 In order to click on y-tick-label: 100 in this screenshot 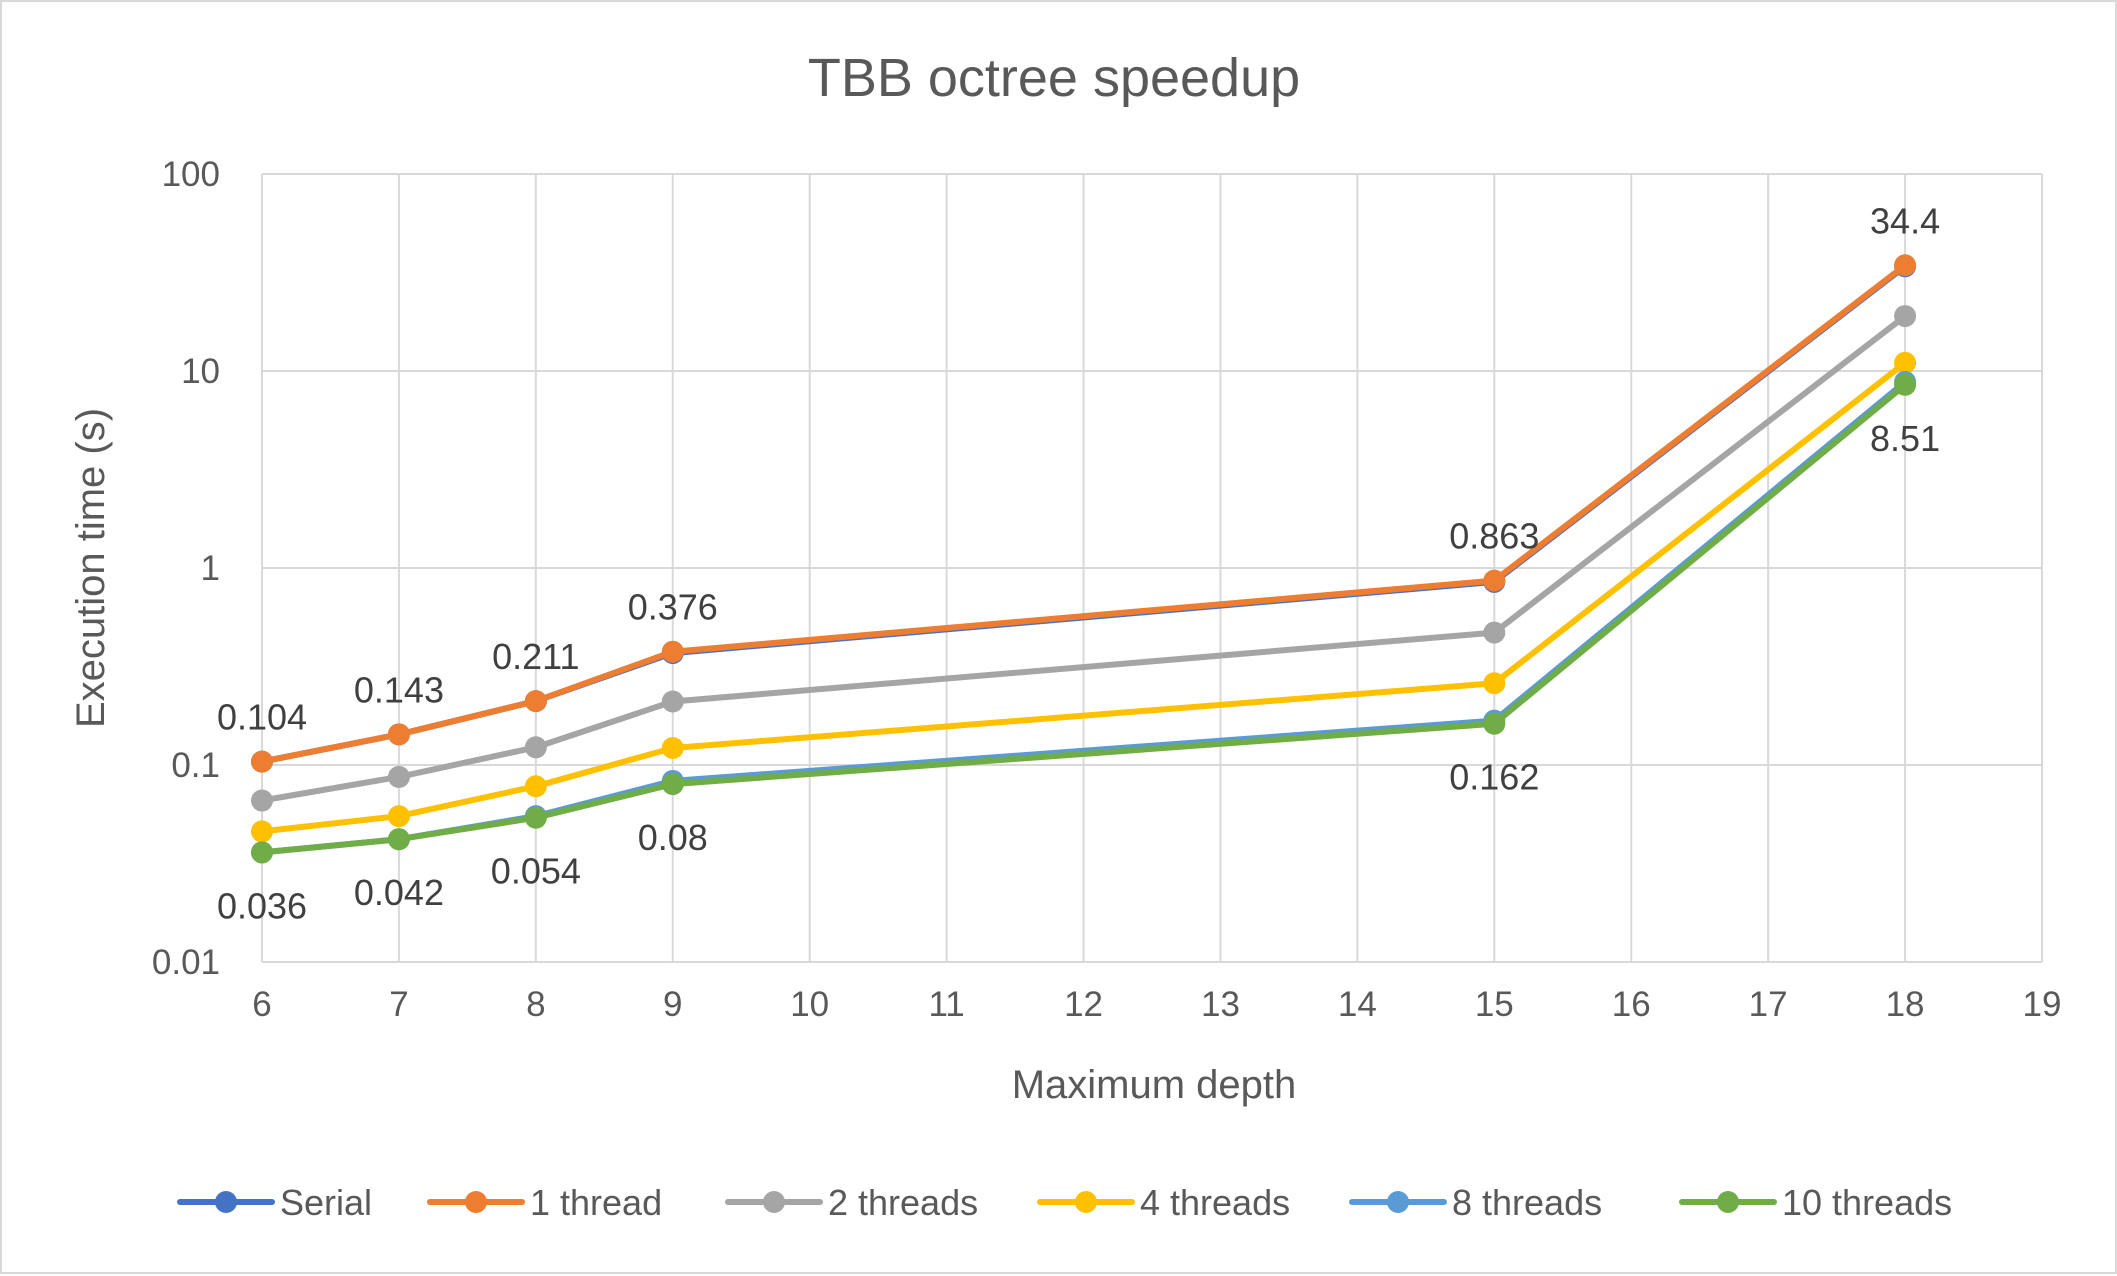, I will do `click(191, 174)`.